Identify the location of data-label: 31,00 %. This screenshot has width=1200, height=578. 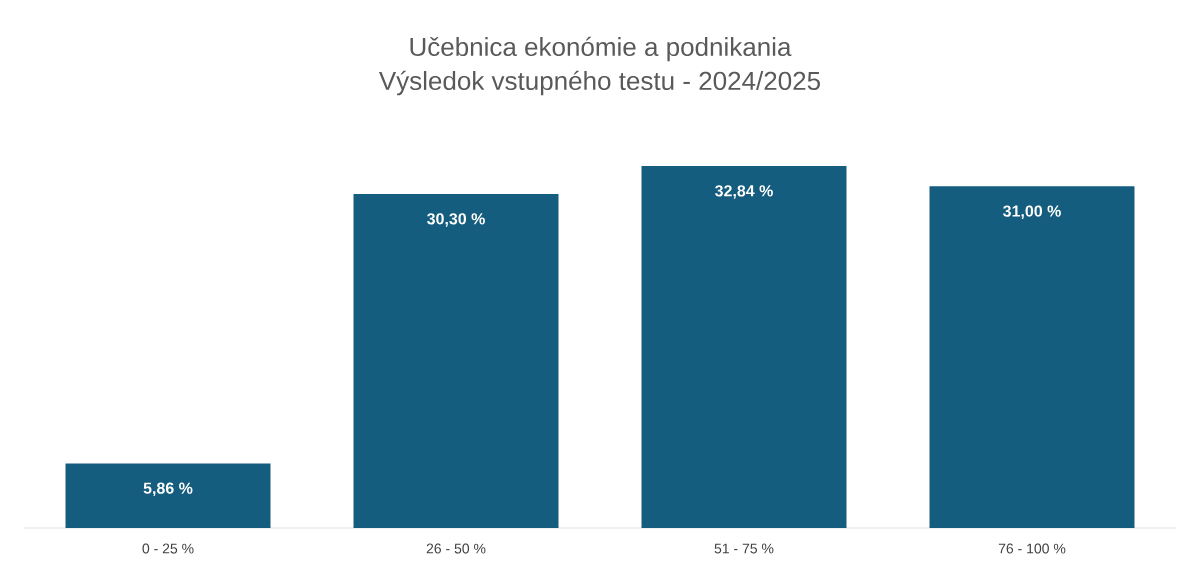
(1032, 212).